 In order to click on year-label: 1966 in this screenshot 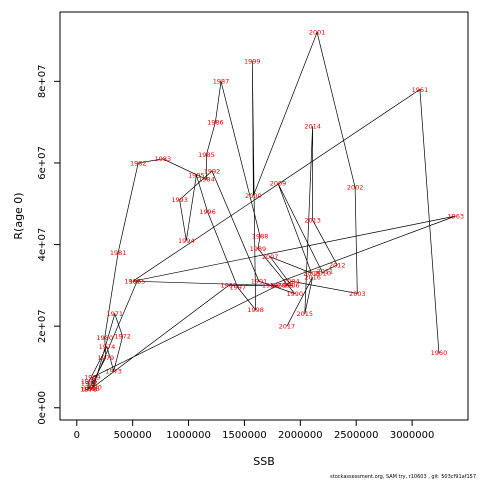, I will do `click(91, 389)`.